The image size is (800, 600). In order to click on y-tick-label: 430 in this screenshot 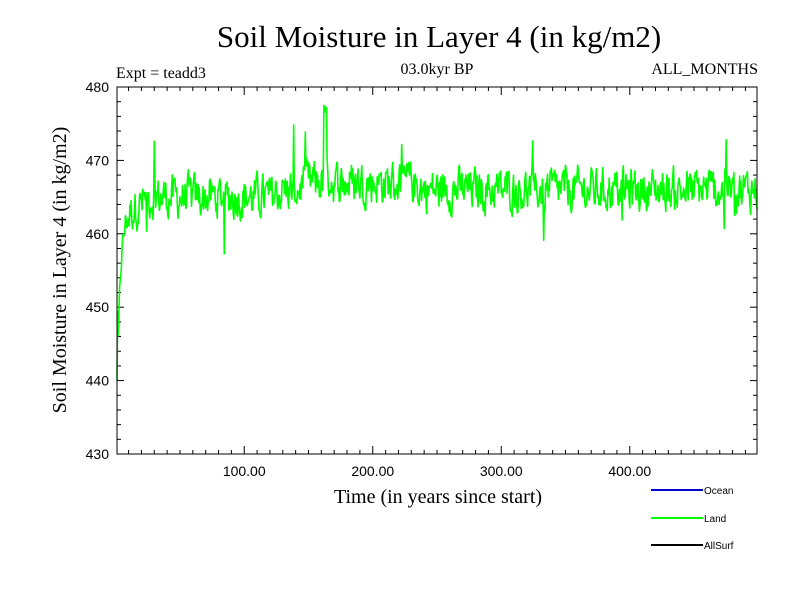, I will do `click(98, 454)`.